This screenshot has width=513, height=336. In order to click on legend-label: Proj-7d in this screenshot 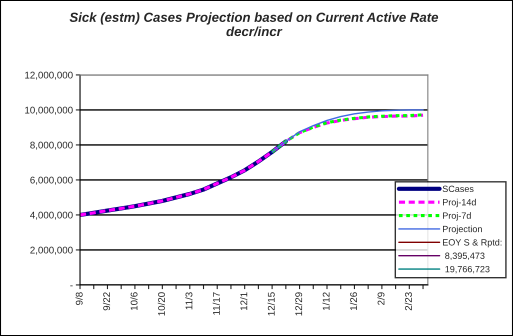, I will do `click(457, 216)`.